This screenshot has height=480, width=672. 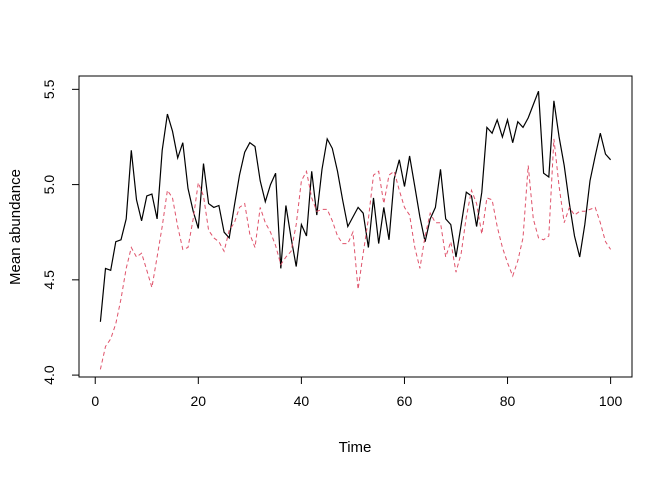 What do you see at coordinates (357, 393) in the screenshot?
I see `x-axis-ticks: 0 20 40 60 80 100` at bounding box center [357, 393].